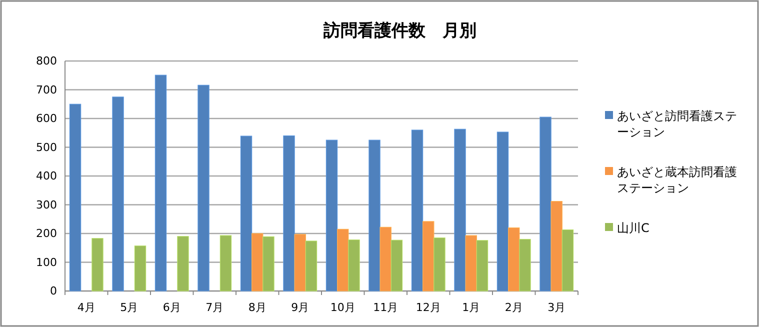 This screenshot has width=760, height=328. What do you see at coordinates (53, 291) in the screenshot?
I see `y-tick-label: 0` at bounding box center [53, 291].